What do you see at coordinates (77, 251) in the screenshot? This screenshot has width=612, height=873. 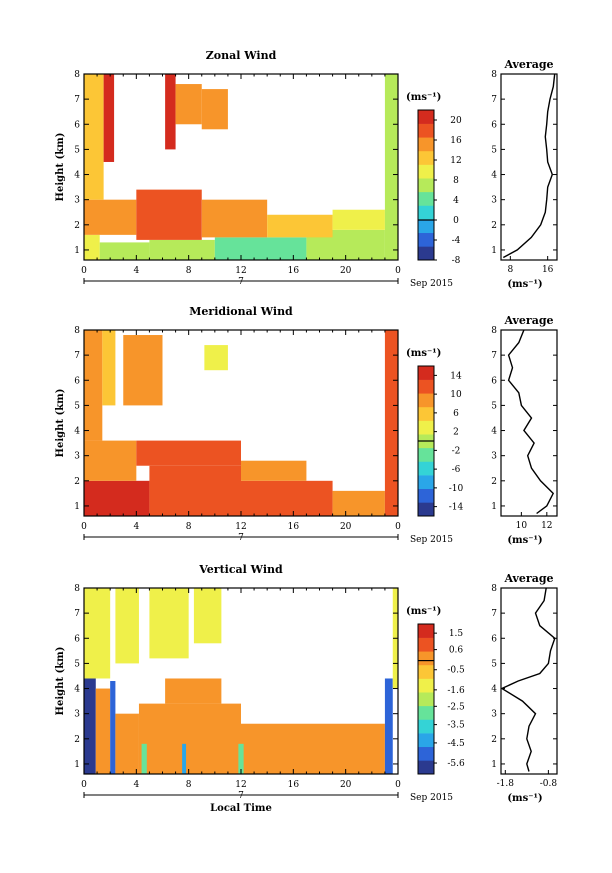 I see `y-tick-label: 1` at bounding box center [77, 251].